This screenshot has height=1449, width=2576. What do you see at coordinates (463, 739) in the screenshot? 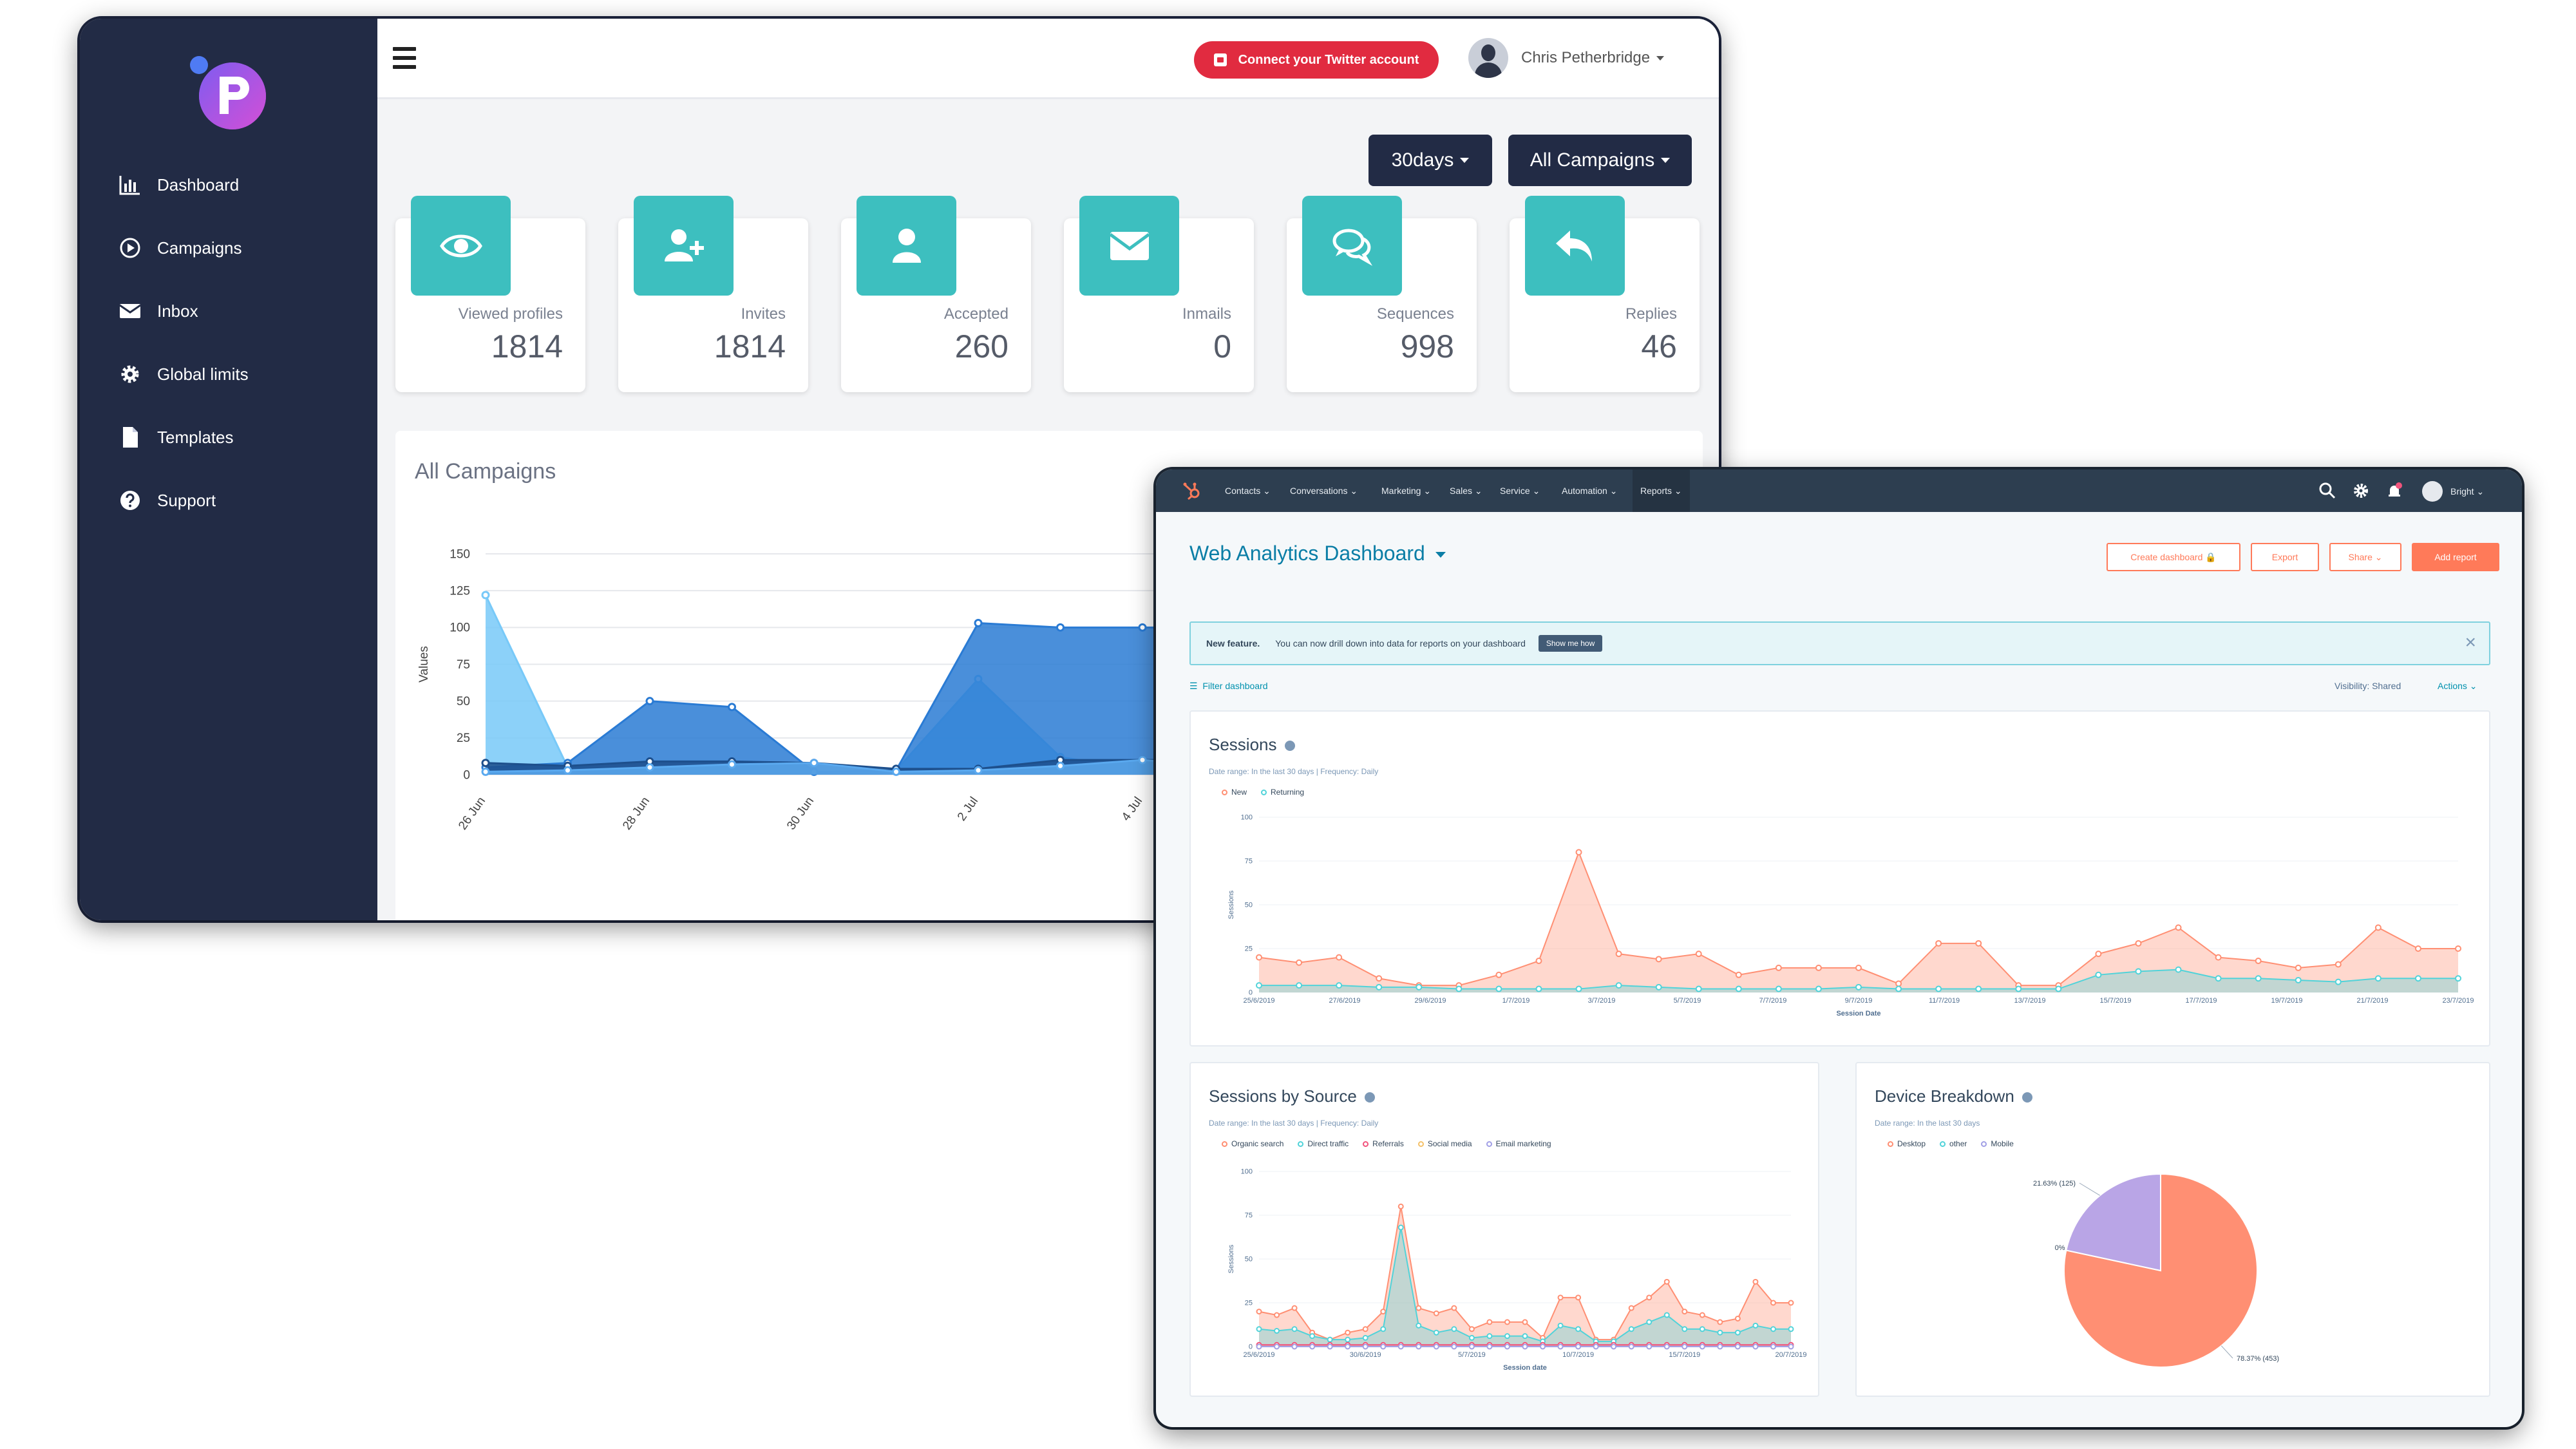
I see `y-tick-label: 25` at bounding box center [463, 739].